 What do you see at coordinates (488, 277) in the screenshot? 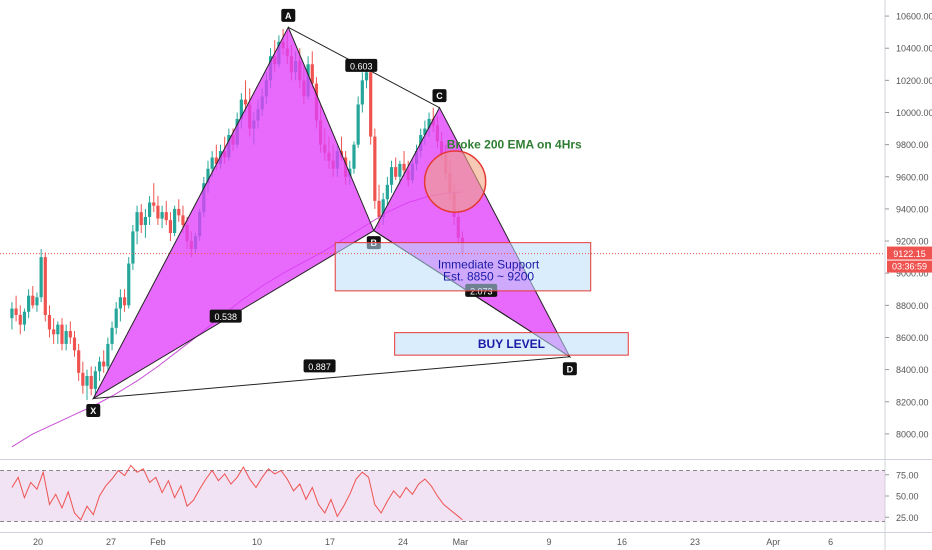
I see `zone-label: Est. 8850 ~ 9200` at bounding box center [488, 277].